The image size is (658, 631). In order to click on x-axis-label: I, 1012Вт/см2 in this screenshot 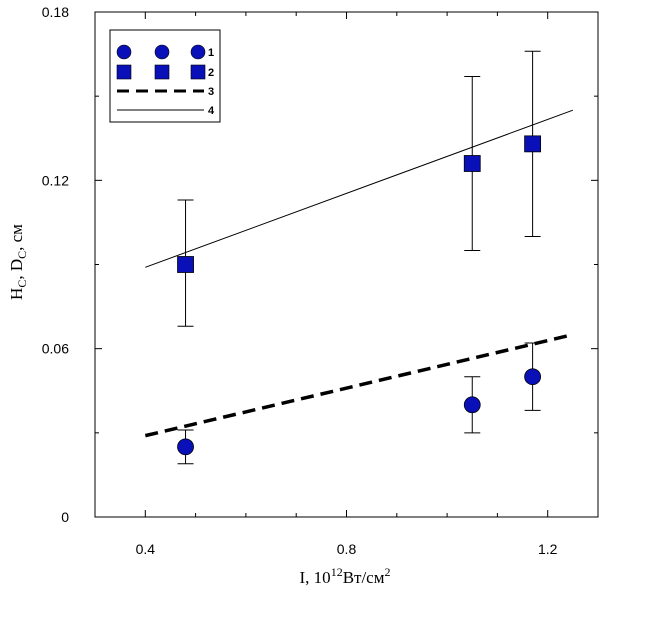, I will do `click(345, 576)`.